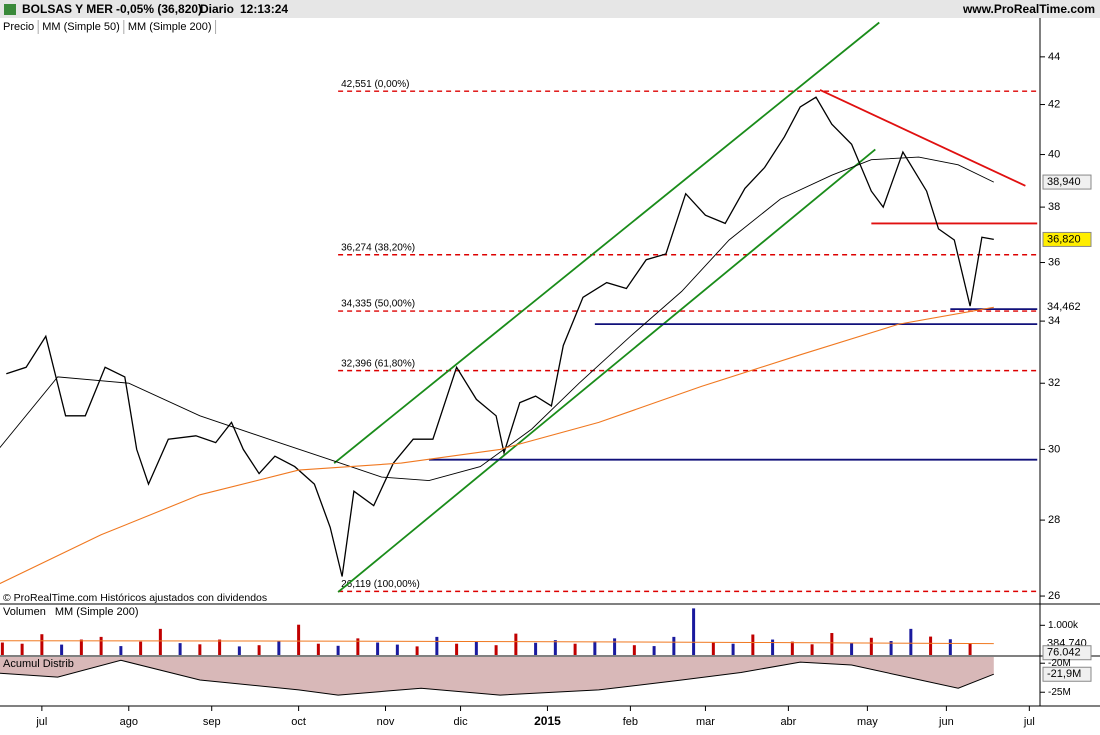 This screenshot has height=735, width=1100. Describe the element at coordinates (67, 9) in the screenshot. I see `symbol: BOLSAS Y MER` at that location.